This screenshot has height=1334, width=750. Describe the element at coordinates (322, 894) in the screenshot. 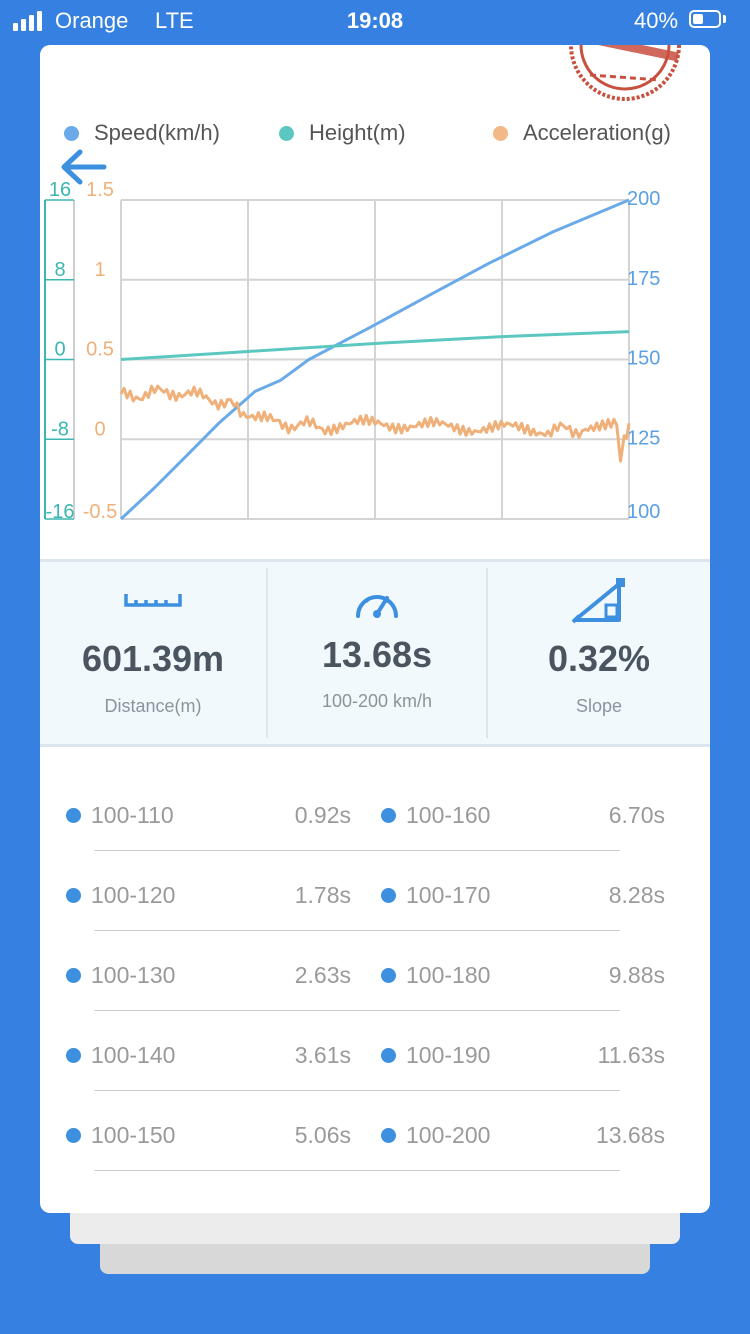

I see `split-time: 1.78s` at that location.